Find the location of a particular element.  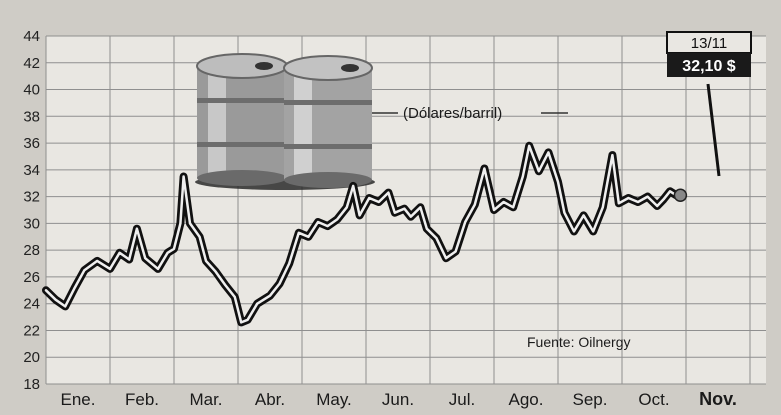

y-tick-label: 30 is located at coordinates (31, 223).